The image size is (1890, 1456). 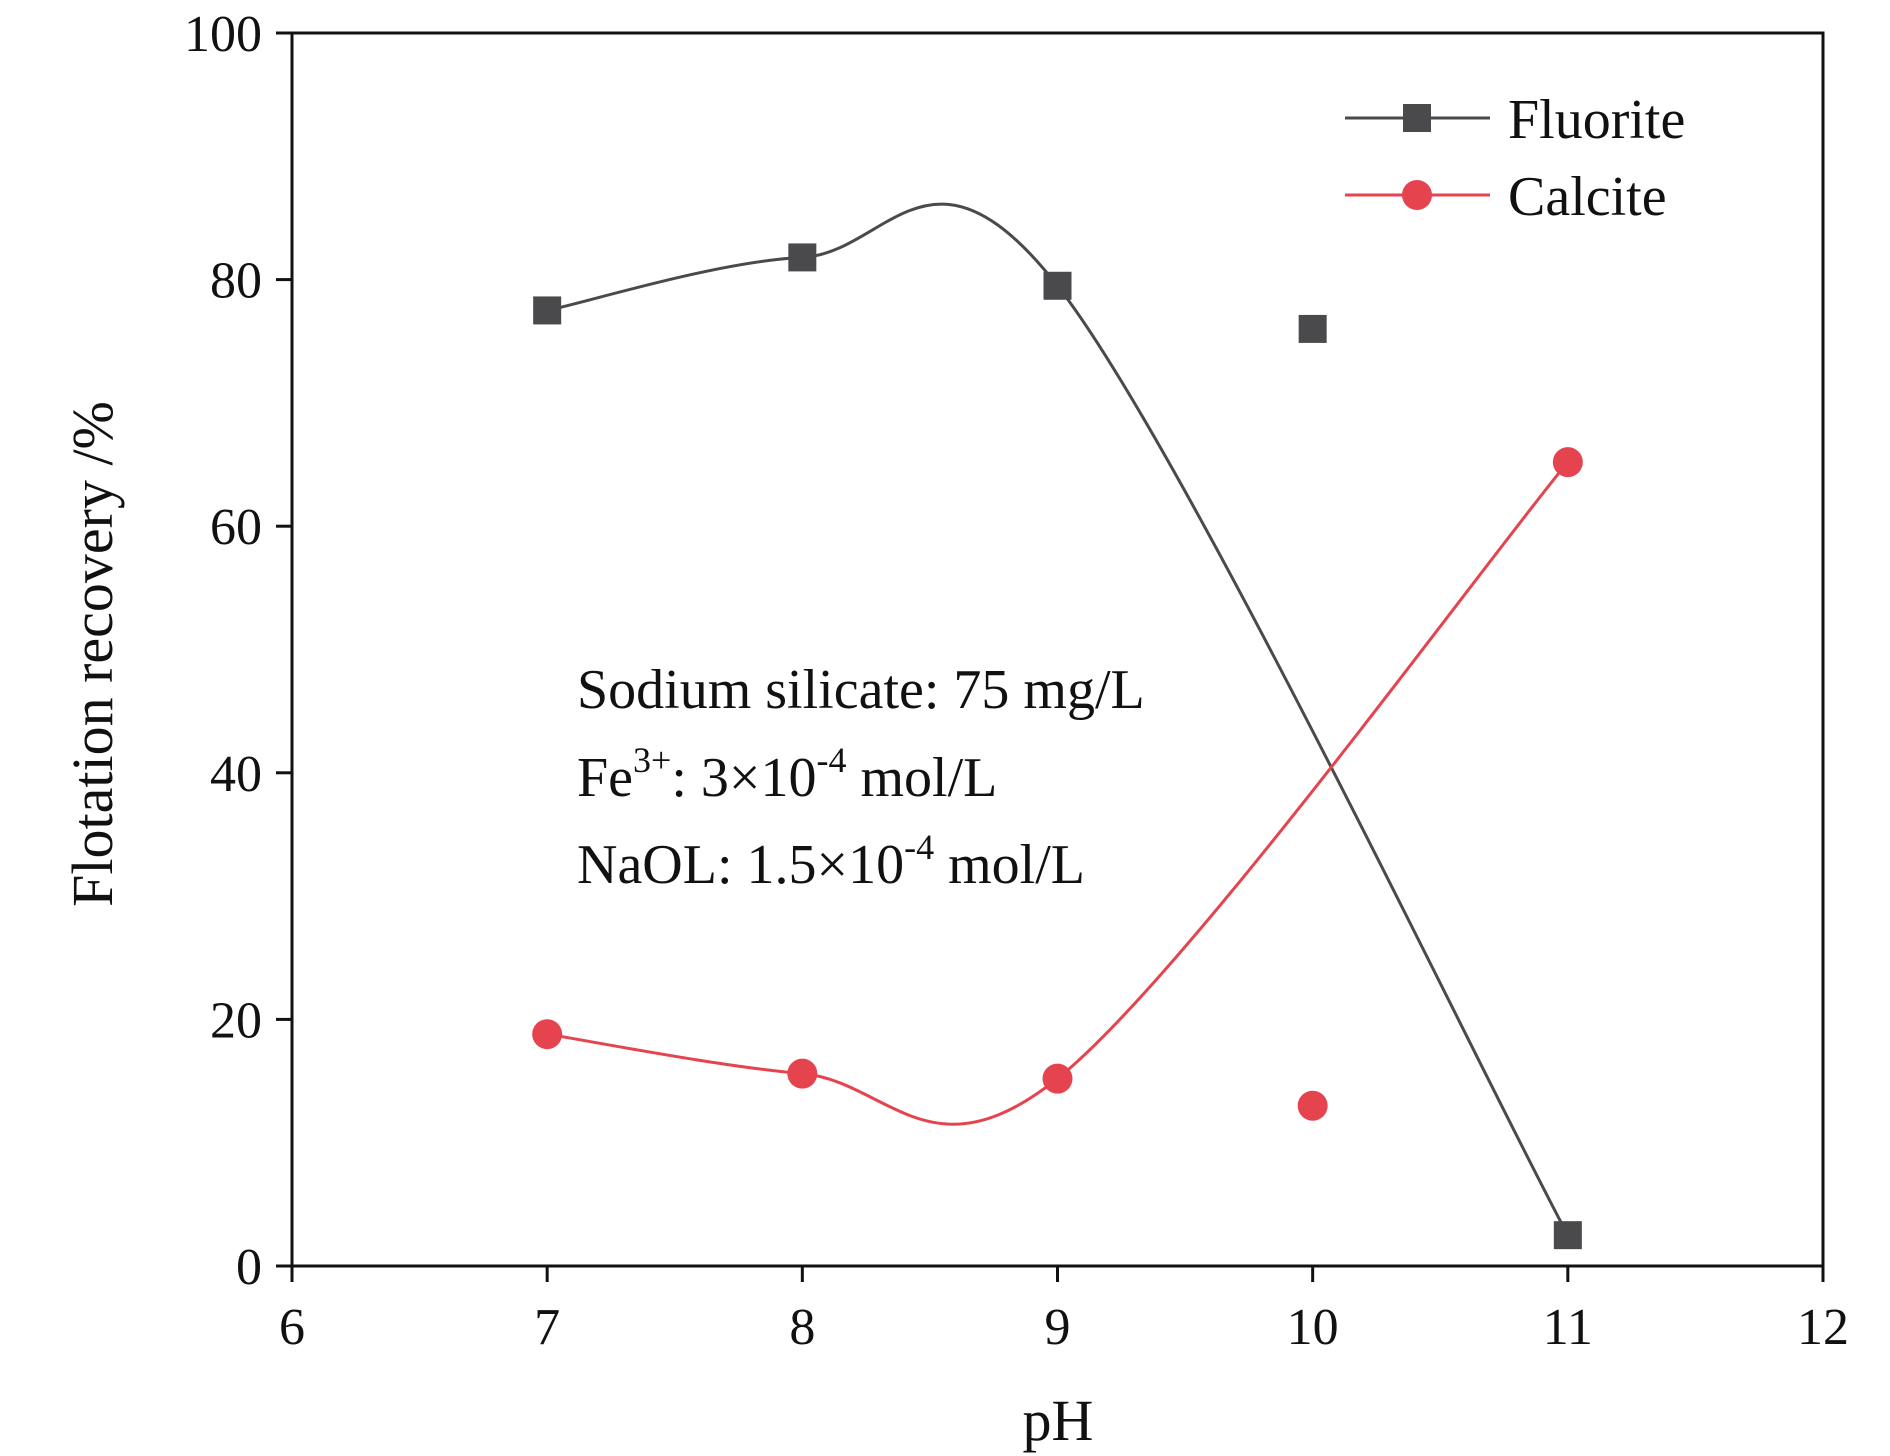 What do you see at coordinates (1058, 1327) in the screenshot?
I see `x-tick-label: 9` at bounding box center [1058, 1327].